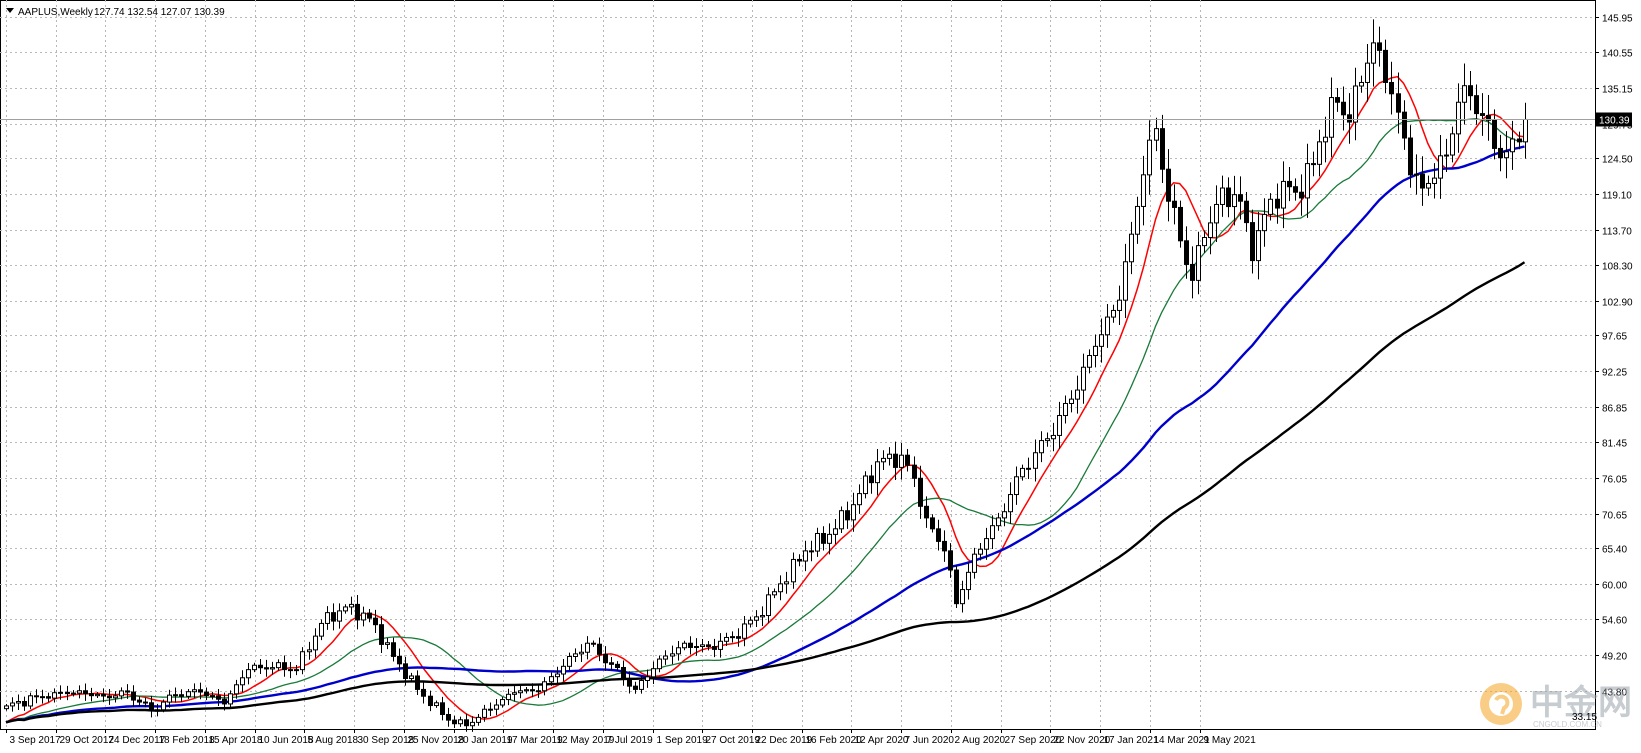  I want to click on watermark: 中金网 CNGOLD.COM.CN, so click(1556, 706).